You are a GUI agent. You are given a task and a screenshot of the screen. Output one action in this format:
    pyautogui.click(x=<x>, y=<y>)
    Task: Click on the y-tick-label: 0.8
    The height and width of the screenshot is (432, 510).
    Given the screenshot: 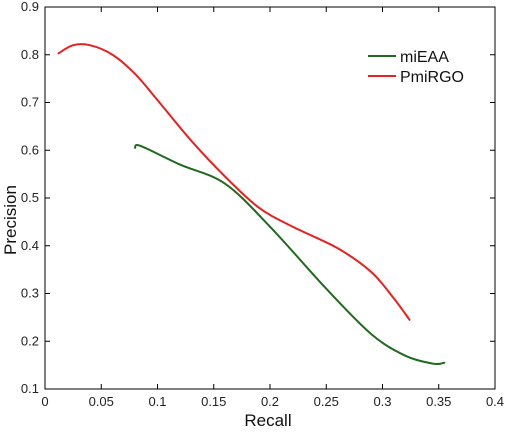 What is the action you would take?
    pyautogui.click(x=30, y=54)
    